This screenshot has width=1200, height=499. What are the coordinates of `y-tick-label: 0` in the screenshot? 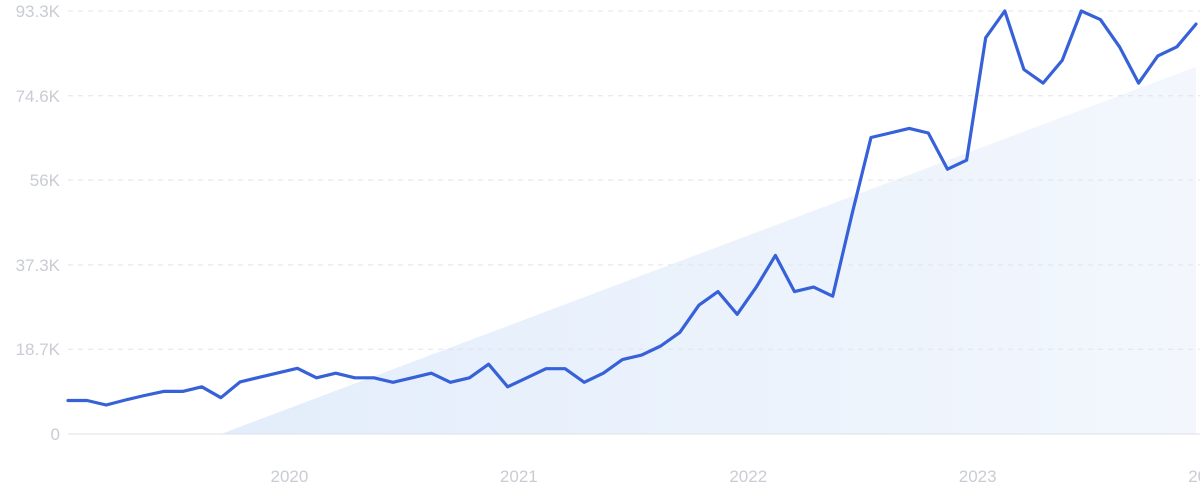 It's located at (55, 434).